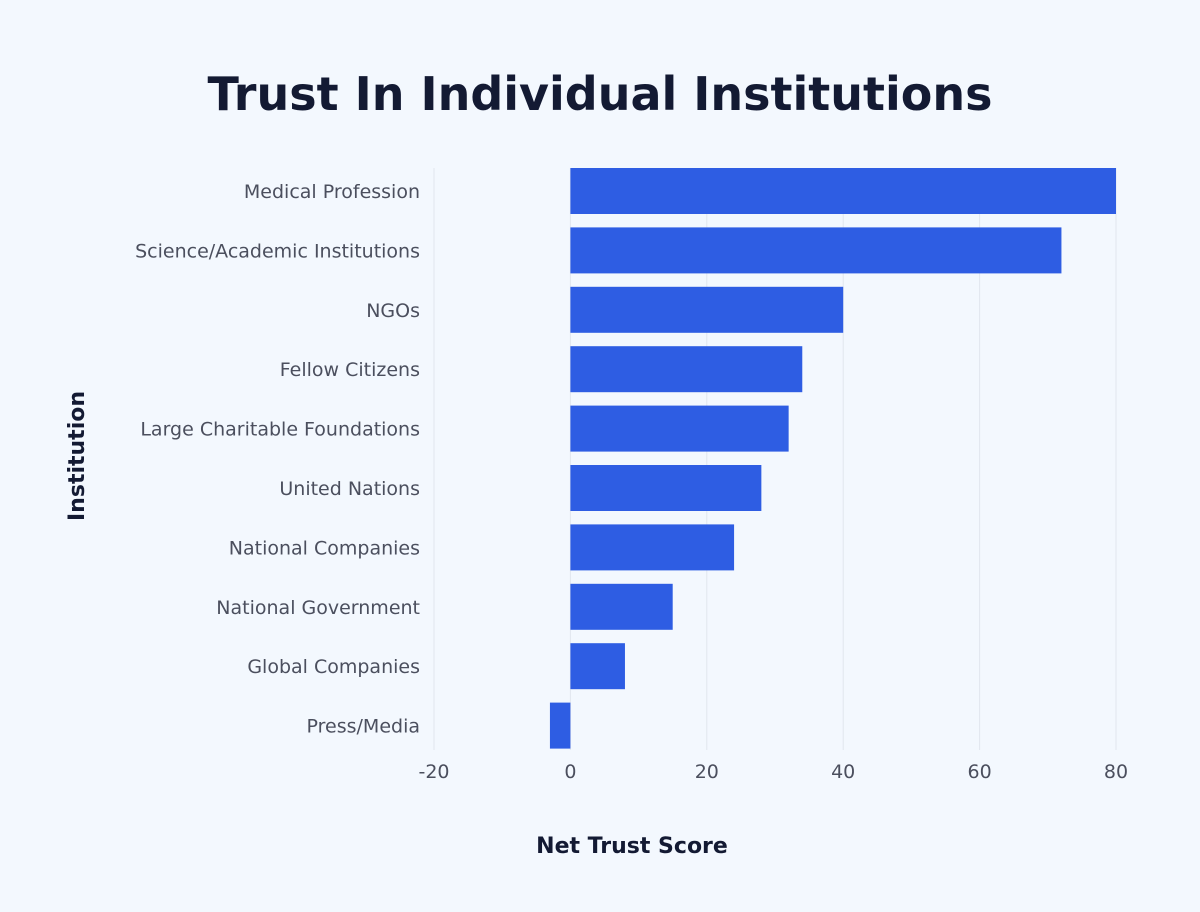 Image resolution: width=1200 pixels, height=912 pixels. I want to click on category-label: Science/Academic Institutions, so click(277, 251).